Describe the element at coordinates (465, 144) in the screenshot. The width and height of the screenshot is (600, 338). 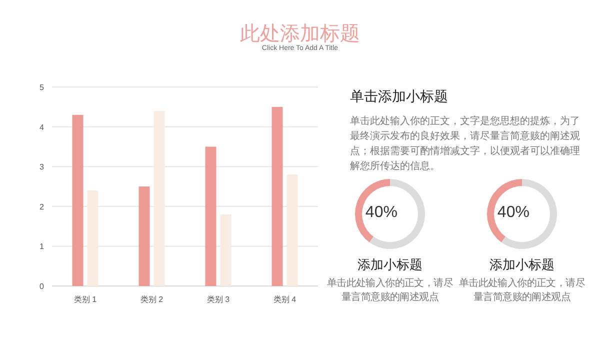
I see `text: 单击此处输入你的正文，文字是您思想的提炼，为了最终演示发布的良好效果，请尽量言简意赅的阐述观点；根据需要可酌情增减文字，以便观者可以准确理解您所传达的信息。` at that location.